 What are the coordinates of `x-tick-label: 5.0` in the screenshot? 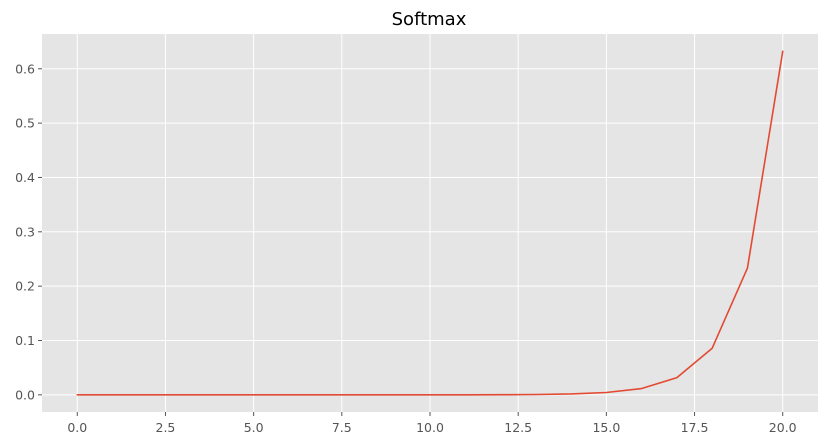 It's located at (254, 427).